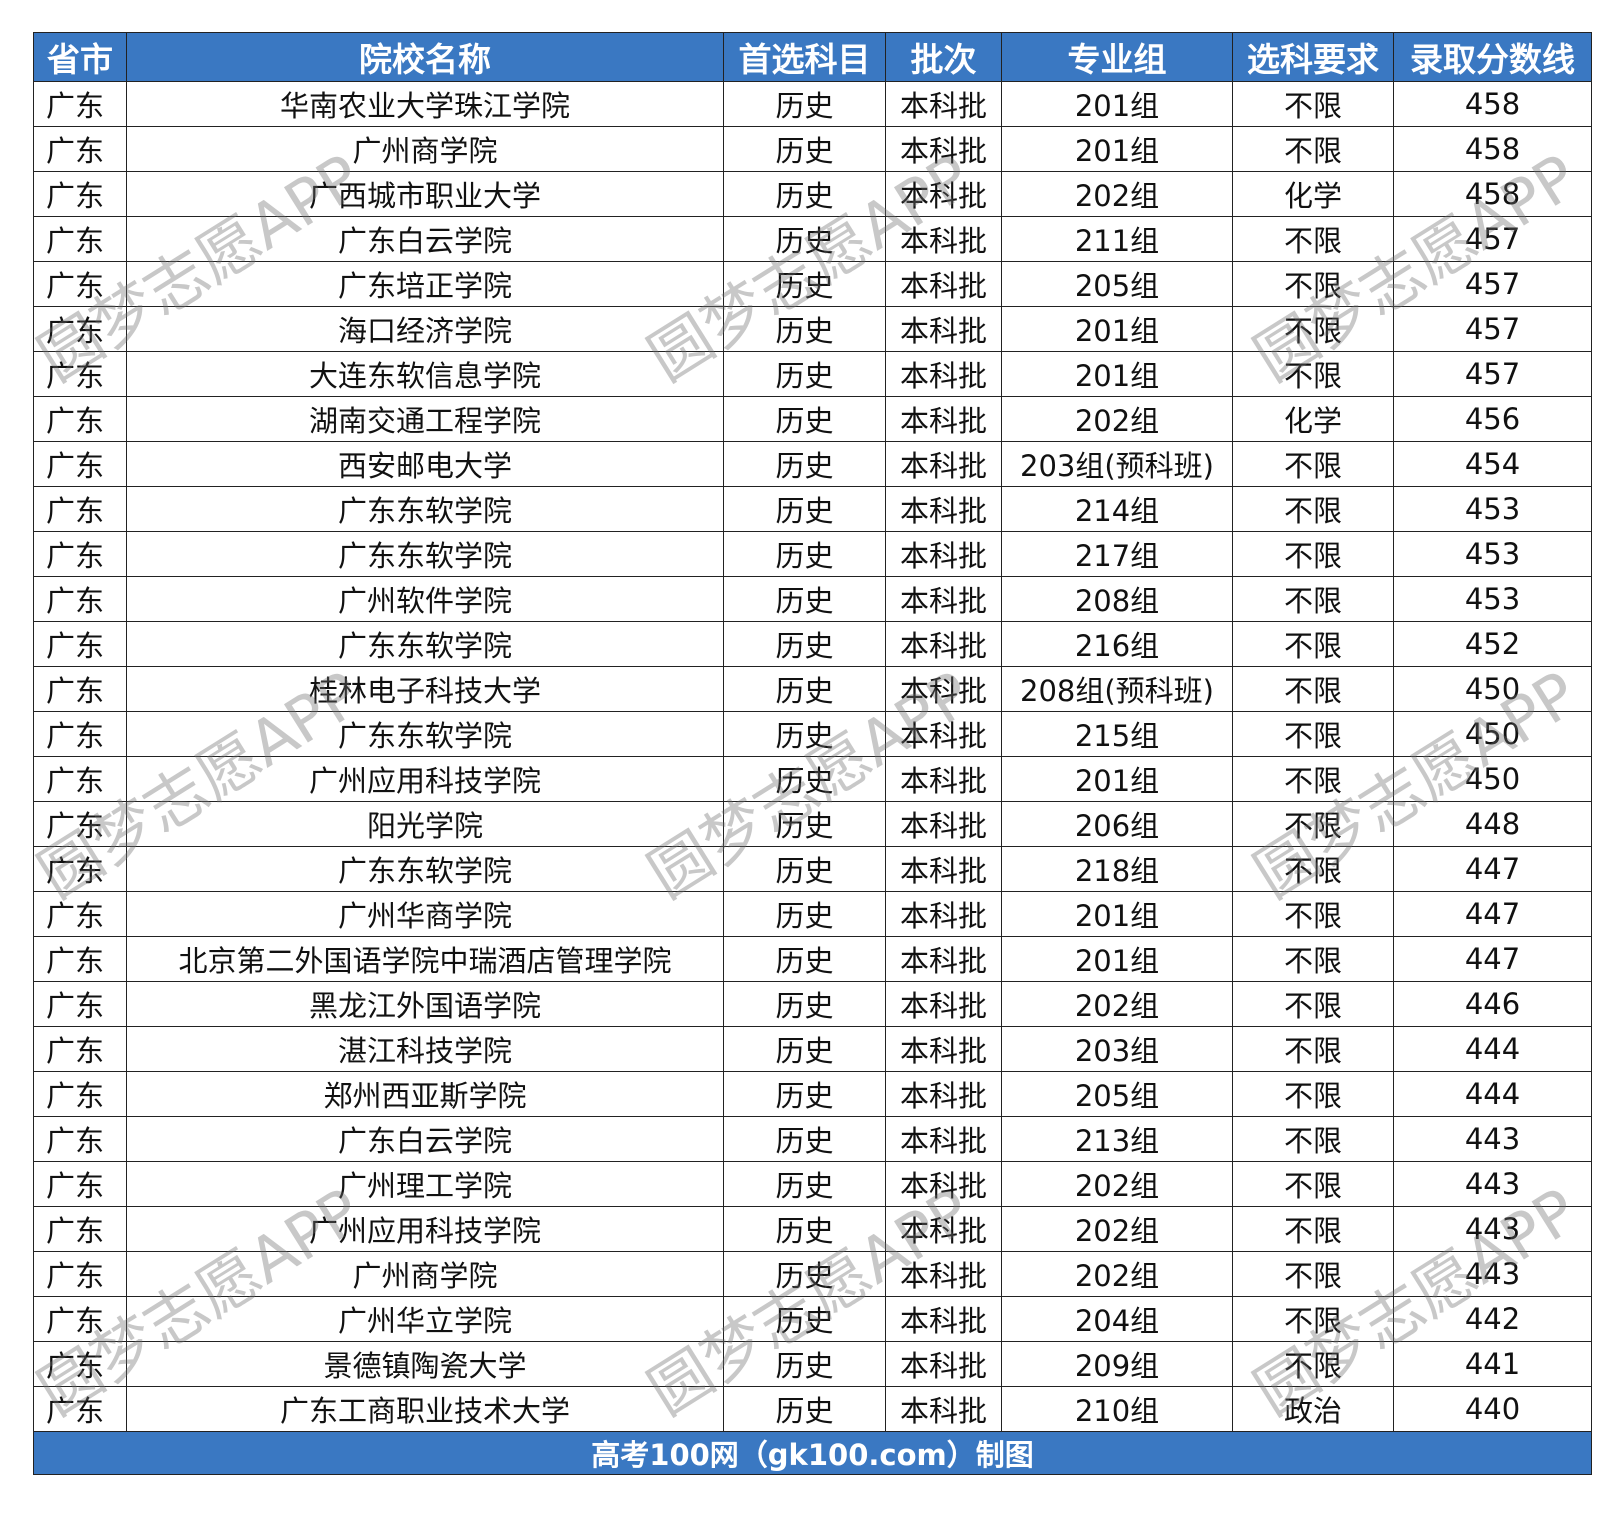 This screenshot has width=1623, height=1531. What do you see at coordinates (425, 464) in the screenshot?
I see `table-cell: 西安邮电大学` at bounding box center [425, 464].